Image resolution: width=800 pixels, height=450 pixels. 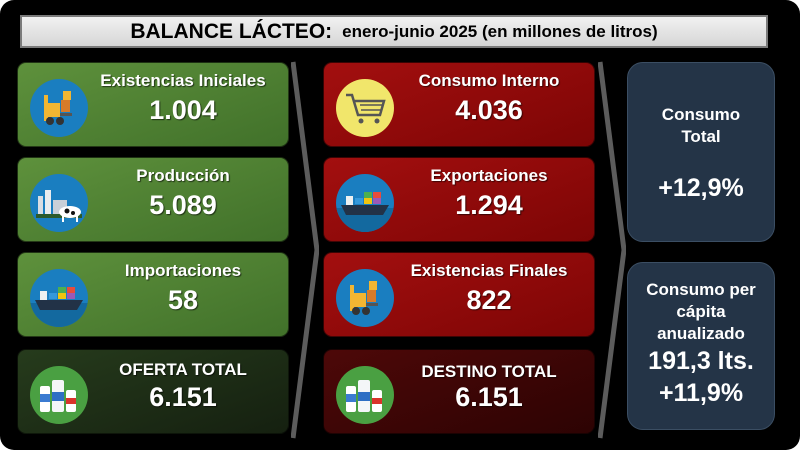 What do you see at coordinates (183, 270) in the screenshot?
I see `card-label: Importaciones` at bounding box center [183, 270].